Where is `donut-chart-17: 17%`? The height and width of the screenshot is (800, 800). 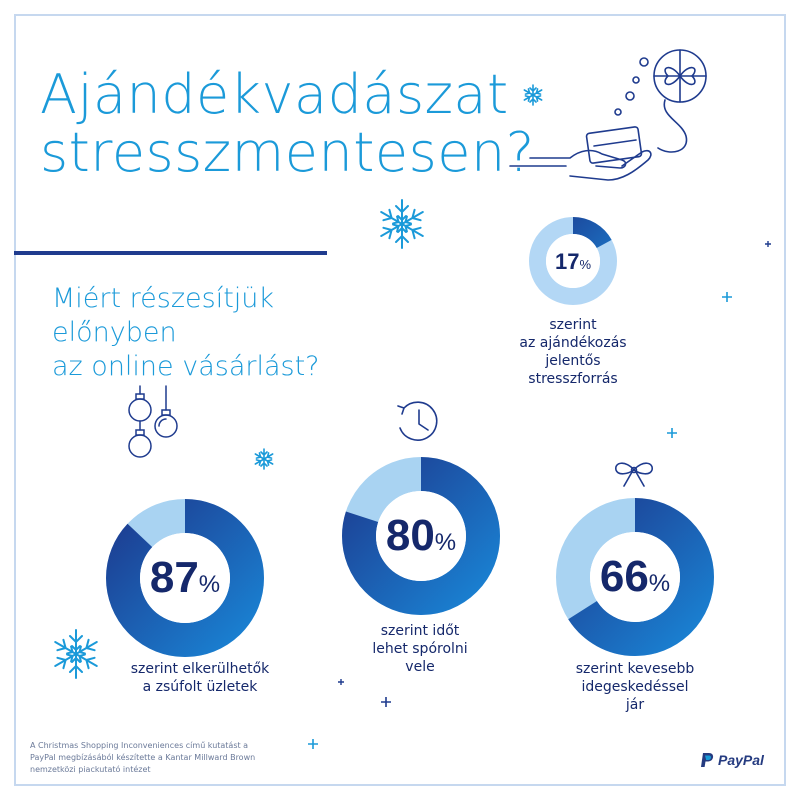
donut-chart-17: 17% is located at coordinates (573, 261).